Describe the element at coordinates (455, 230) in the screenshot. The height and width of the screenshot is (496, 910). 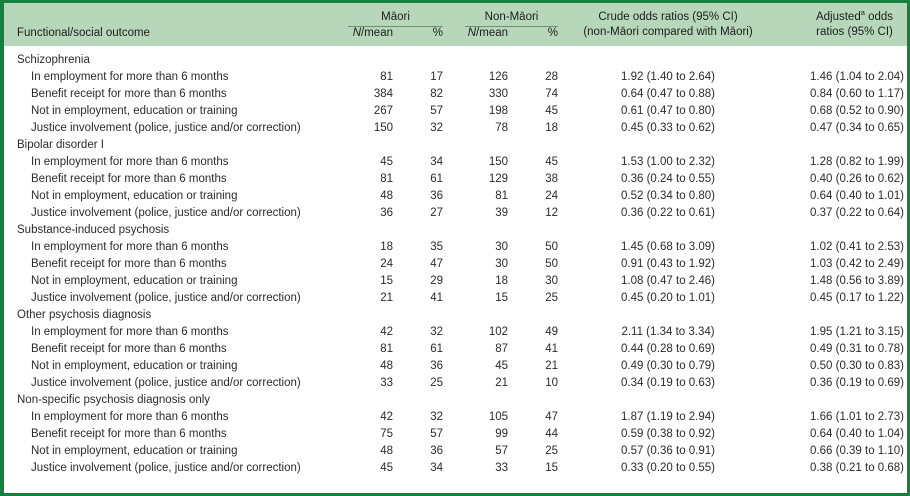
I see `section-row: Substance-induced psychosis` at that location.